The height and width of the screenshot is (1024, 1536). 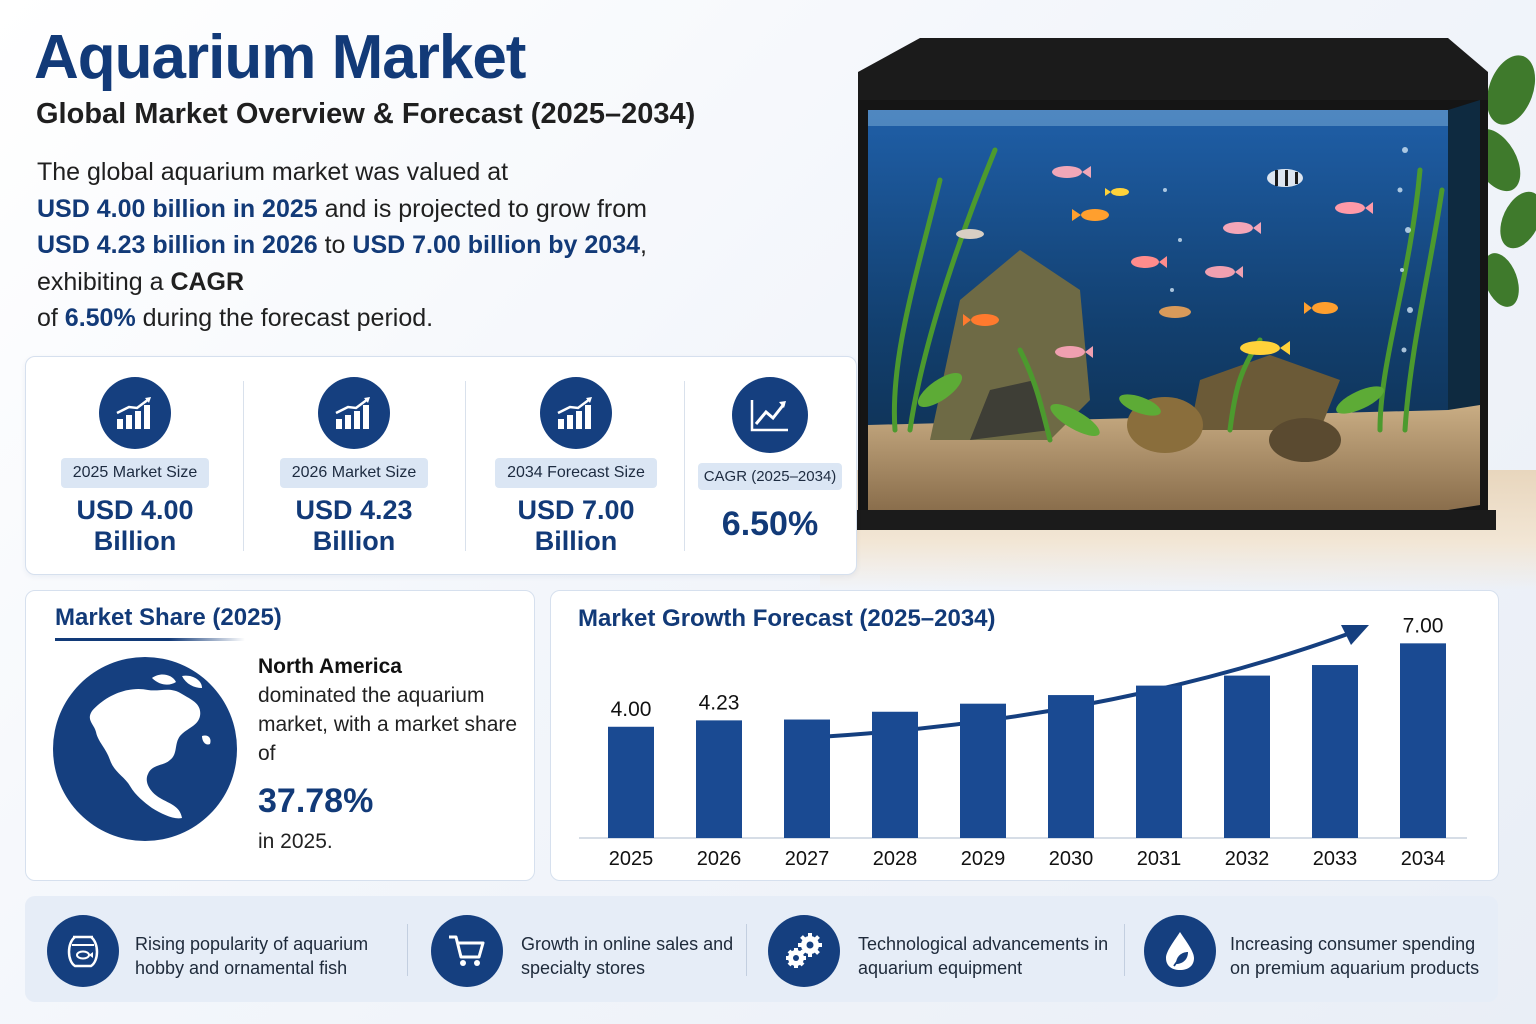 I want to click on bar-2030, so click(x=1071, y=766).